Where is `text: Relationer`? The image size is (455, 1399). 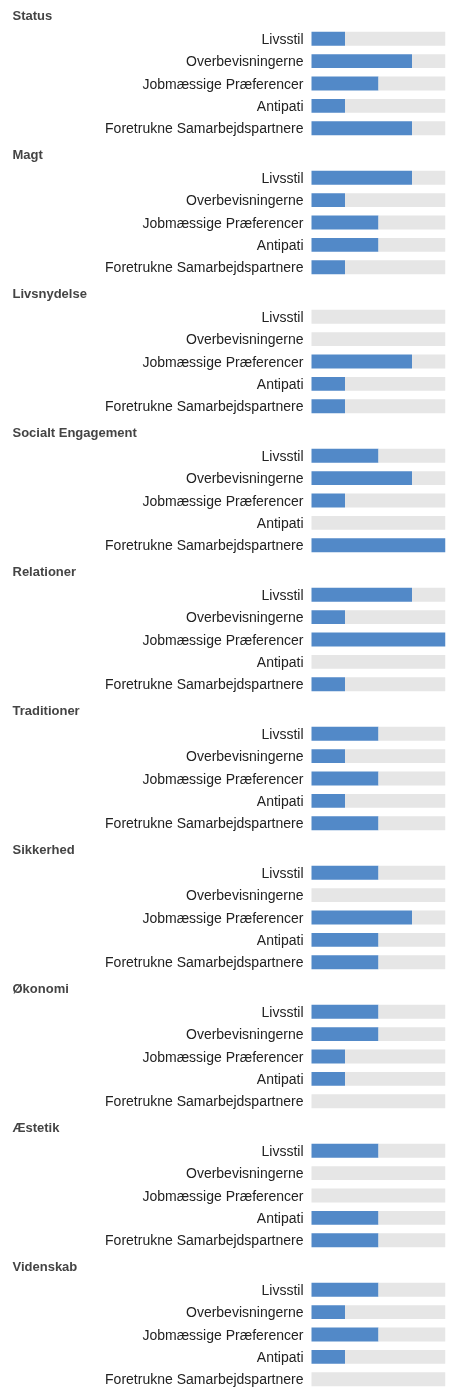 text: Relationer is located at coordinates (44, 571).